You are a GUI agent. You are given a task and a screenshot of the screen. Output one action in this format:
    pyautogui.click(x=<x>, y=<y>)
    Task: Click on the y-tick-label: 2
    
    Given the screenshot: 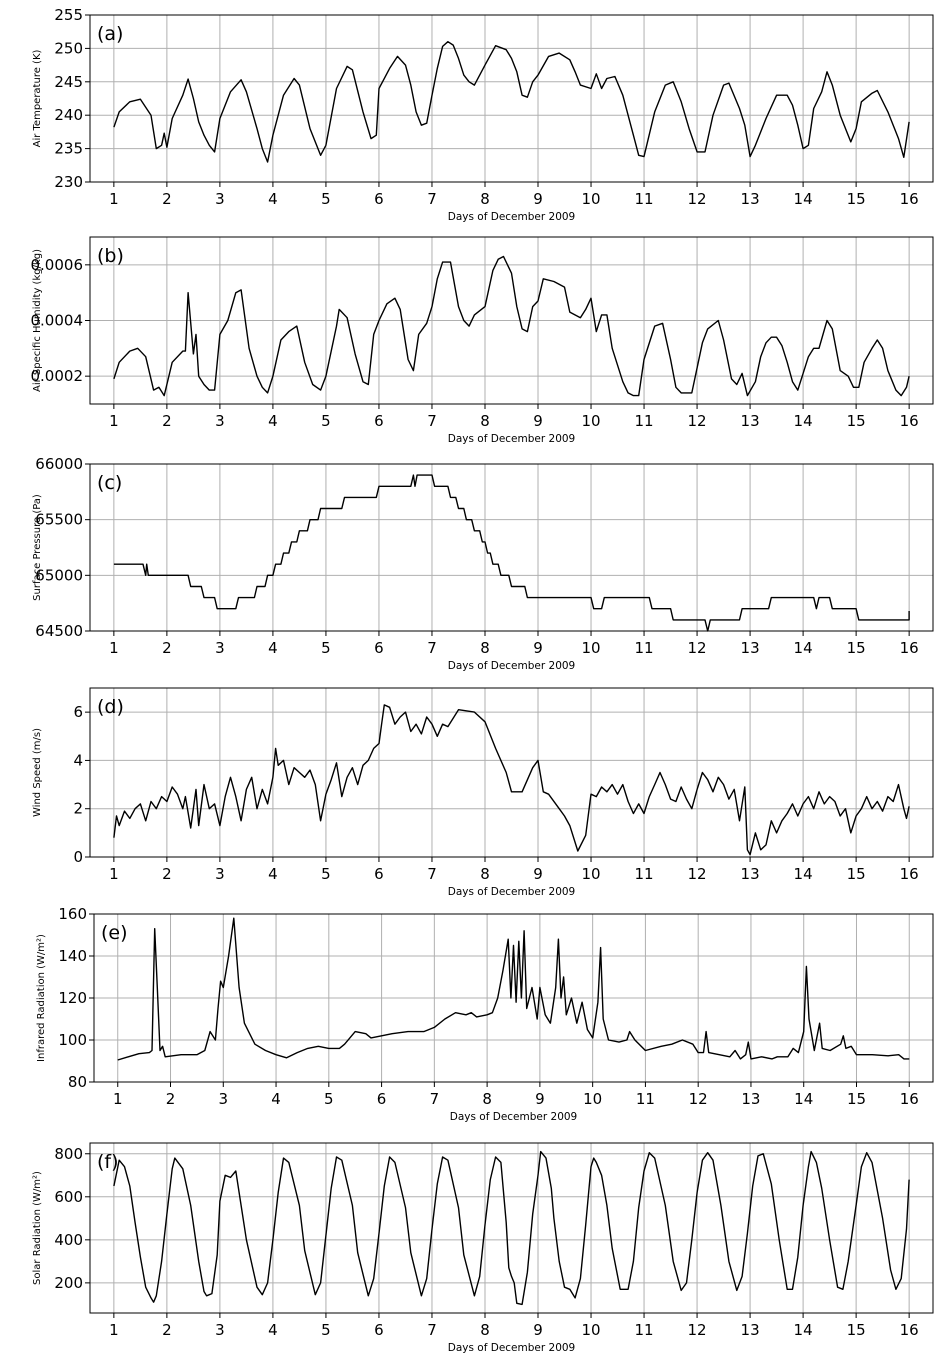 What is the action you would take?
    pyautogui.click(x=78, y=809)
    